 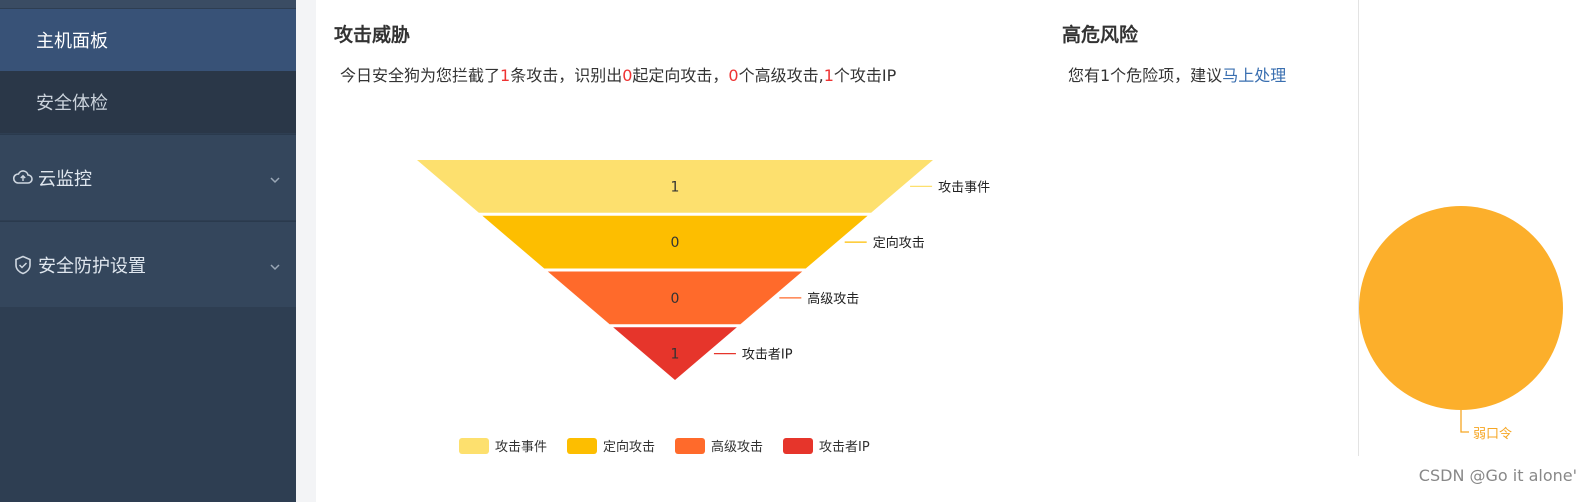 I want to click on summary-text: 今日安全狗为您拦截了, so click(x=420, y=75).